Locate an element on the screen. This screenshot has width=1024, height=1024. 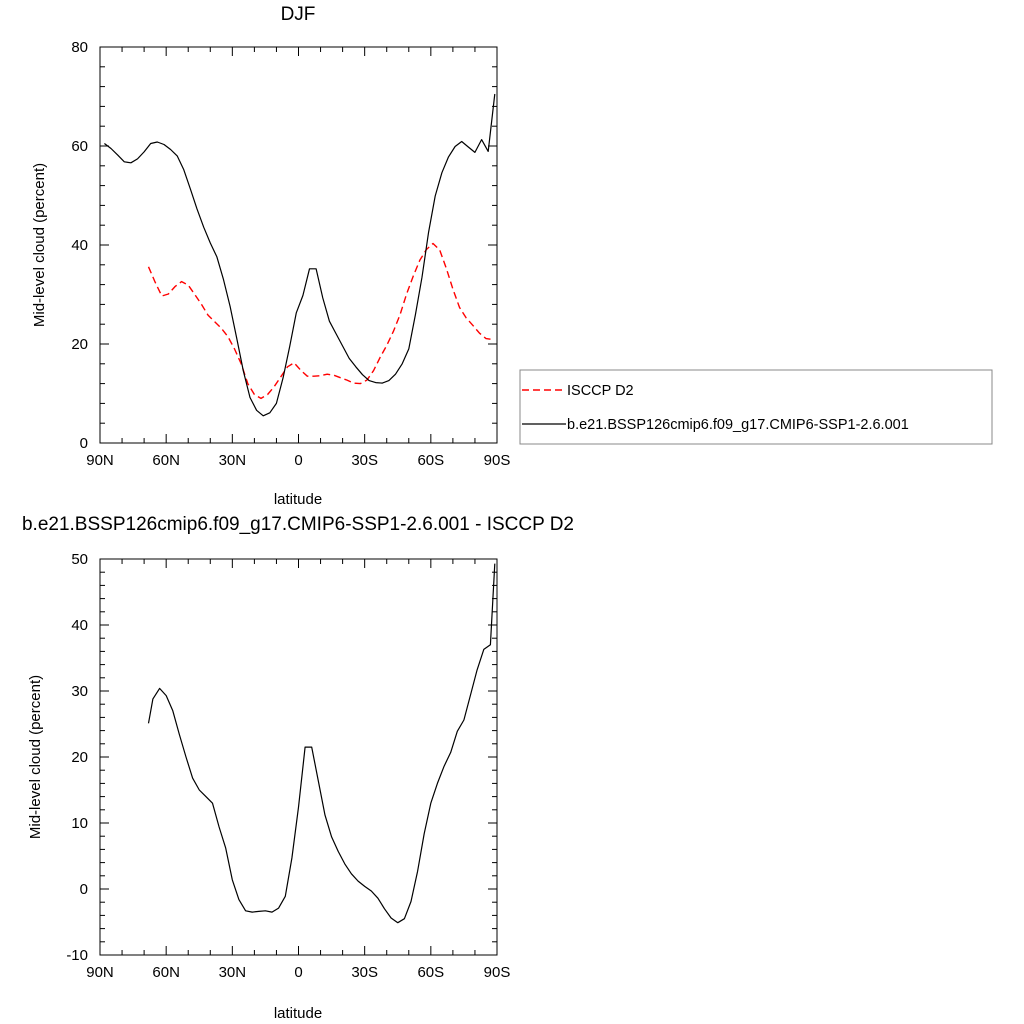
bottom-x-tick-label: 30S is located at coordinates (364, 972).